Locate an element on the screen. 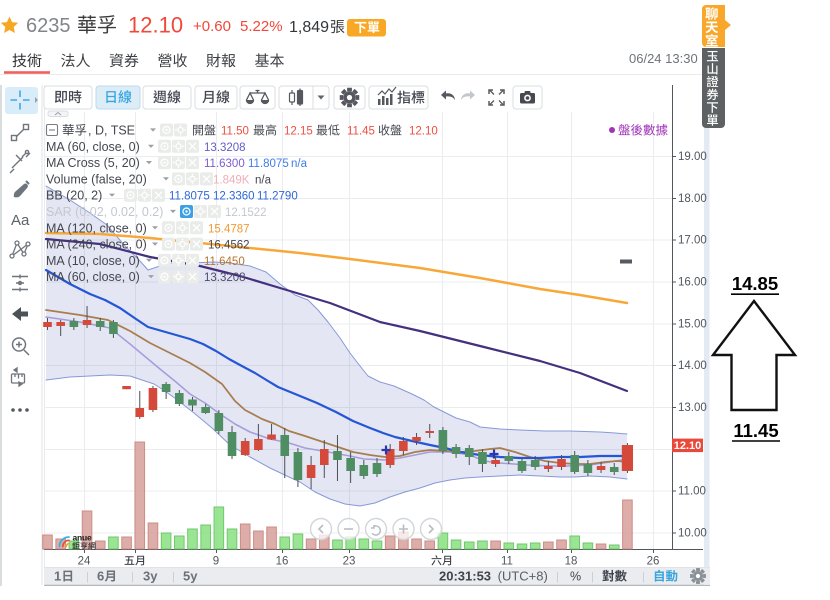 Image resolution: width=830 pixels, height=600 pixels. svg-text: 10.00 is located at coordinates (692, 533).